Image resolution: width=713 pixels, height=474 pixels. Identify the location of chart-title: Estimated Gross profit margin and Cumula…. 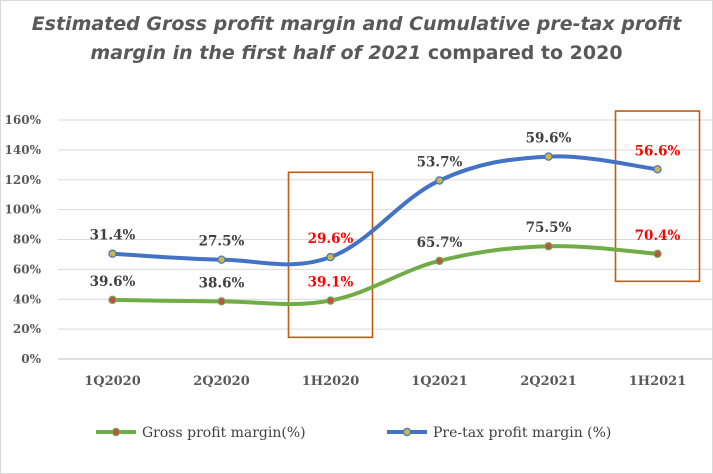
(356, 39).